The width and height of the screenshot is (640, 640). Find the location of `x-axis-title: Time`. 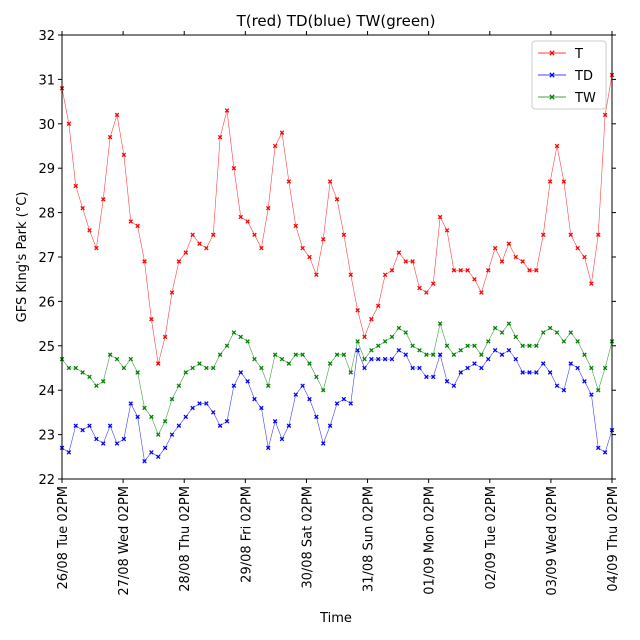

x-axis-title: Time is located at coordinates (335, 618).